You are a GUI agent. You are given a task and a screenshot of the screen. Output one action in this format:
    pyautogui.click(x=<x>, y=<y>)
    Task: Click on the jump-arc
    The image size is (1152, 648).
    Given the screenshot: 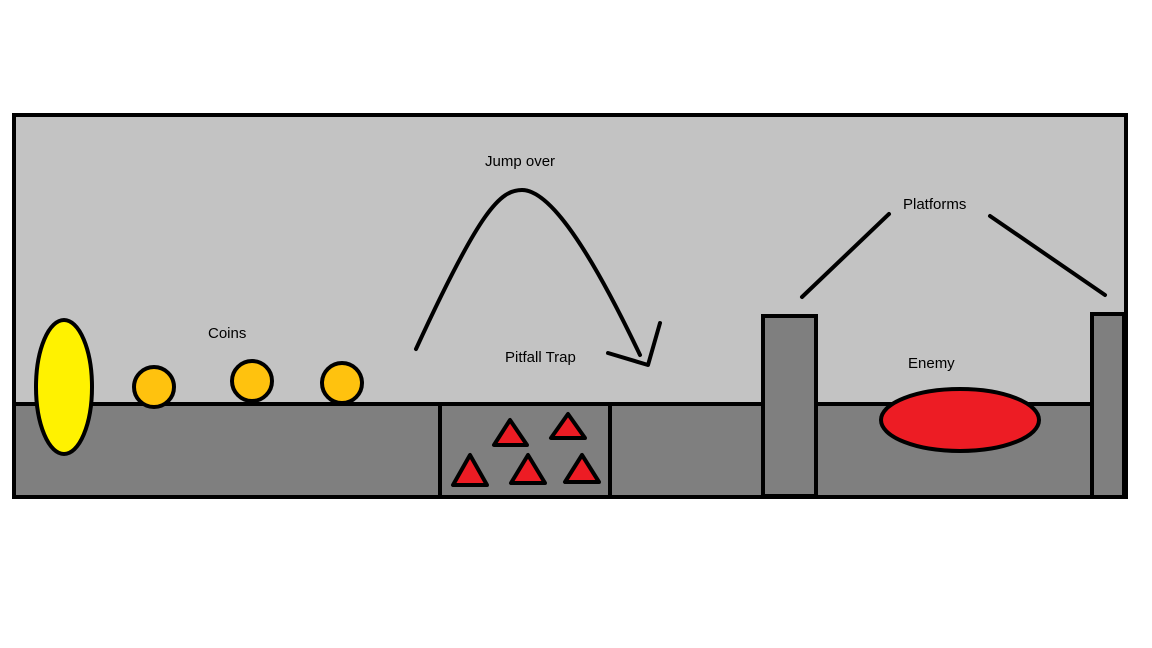 What is the action you would take?
    pyautogui.click(x=528, y=272)
    